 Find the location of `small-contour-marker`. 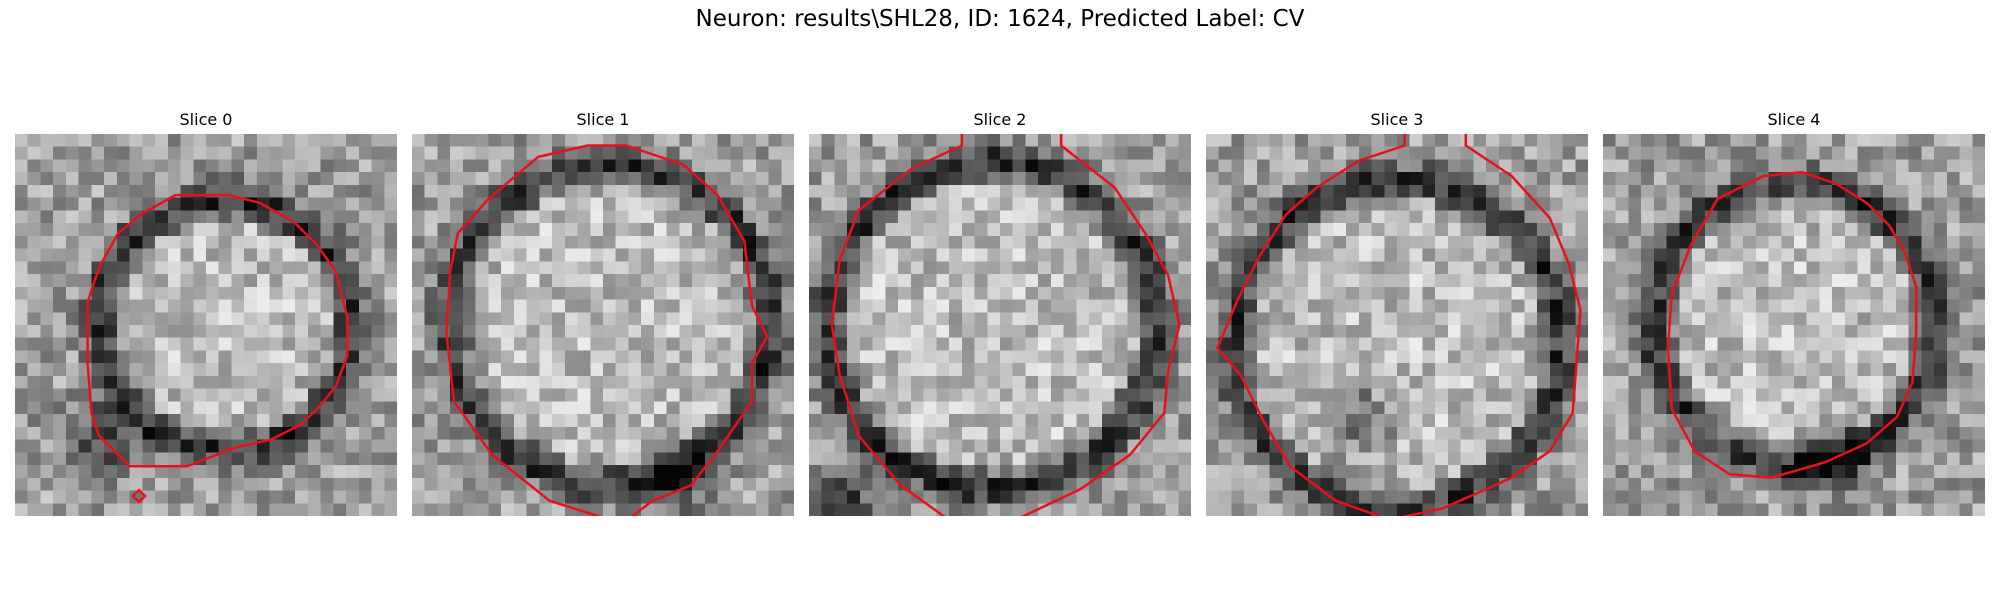

small-contour-marker is located at coordinates (139, 496).